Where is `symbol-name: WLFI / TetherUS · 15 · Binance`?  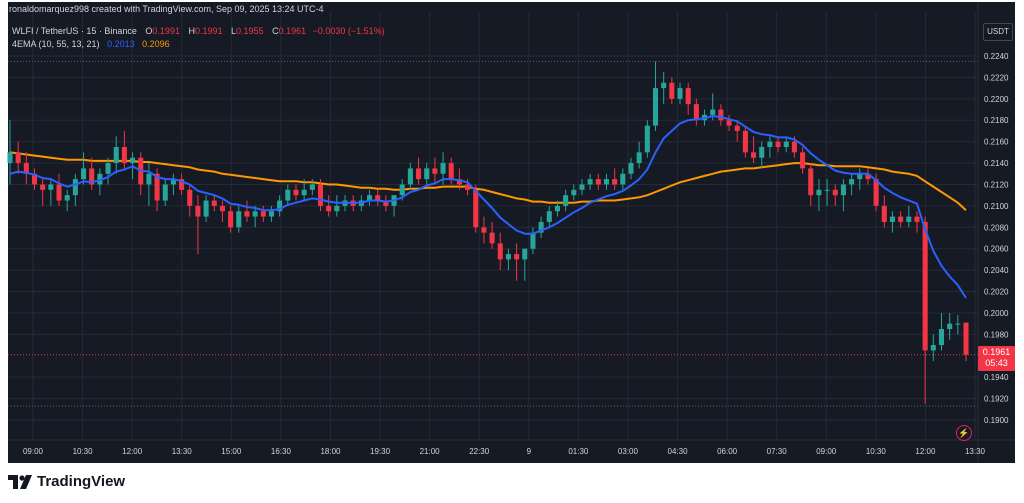 symbol-name: WLFI / TetherUS · 15 · Binance is located at coordinates (74, 31).